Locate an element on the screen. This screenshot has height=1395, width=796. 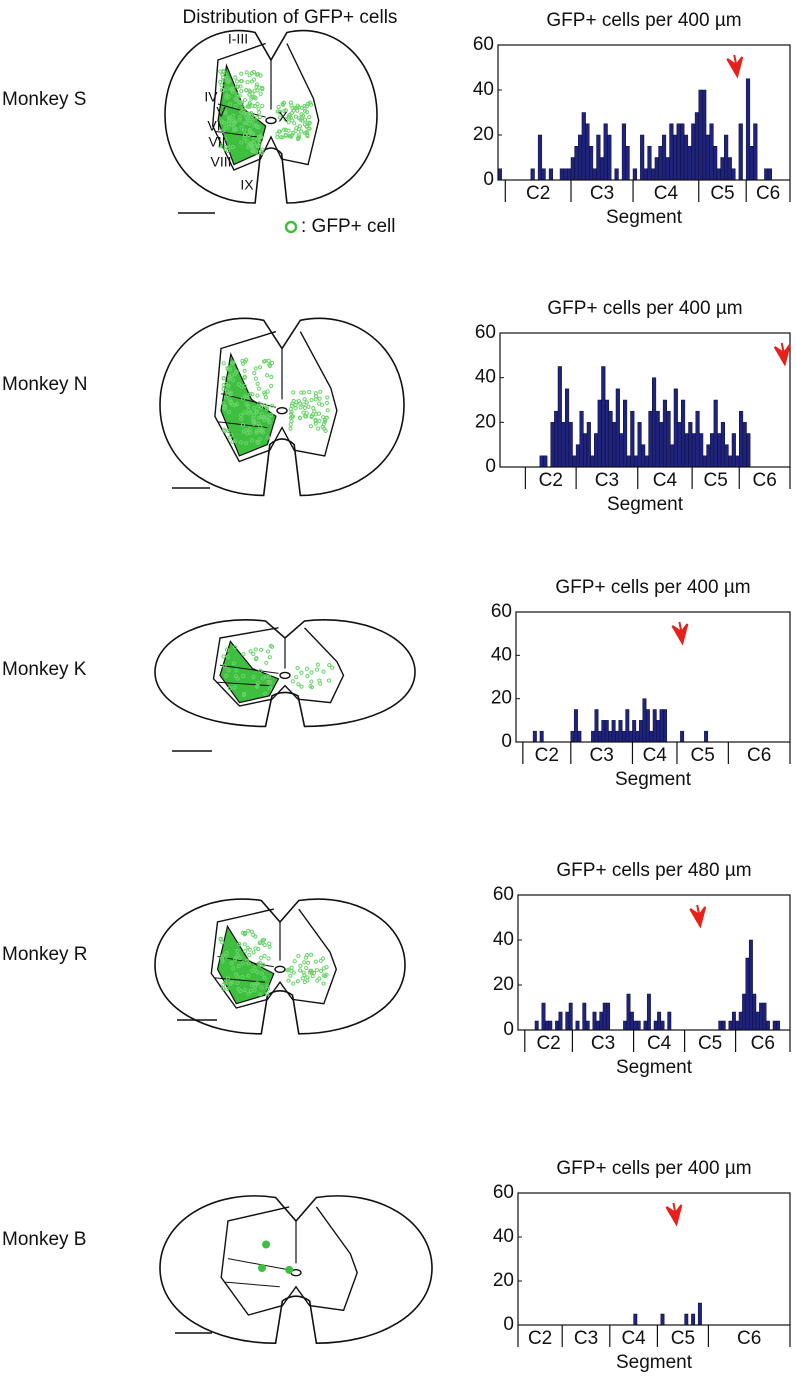
plot-frame is located at coordinates (654, 962).